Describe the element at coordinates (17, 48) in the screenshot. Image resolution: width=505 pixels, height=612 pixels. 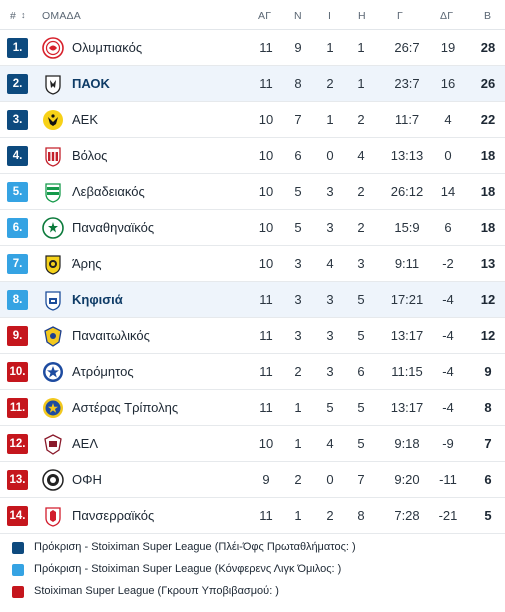
I see `rank-badge: 1.` at that location.